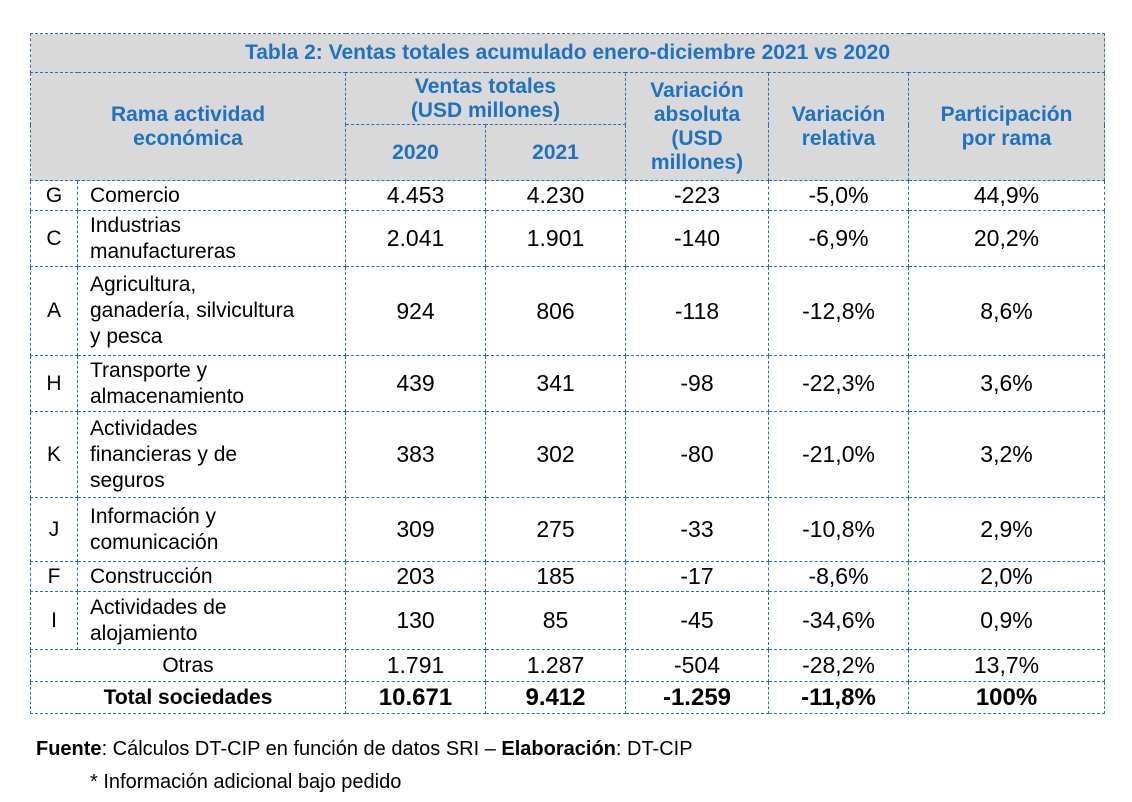  I want to click on header-var-abs-line4: millones), so click(697, 162).